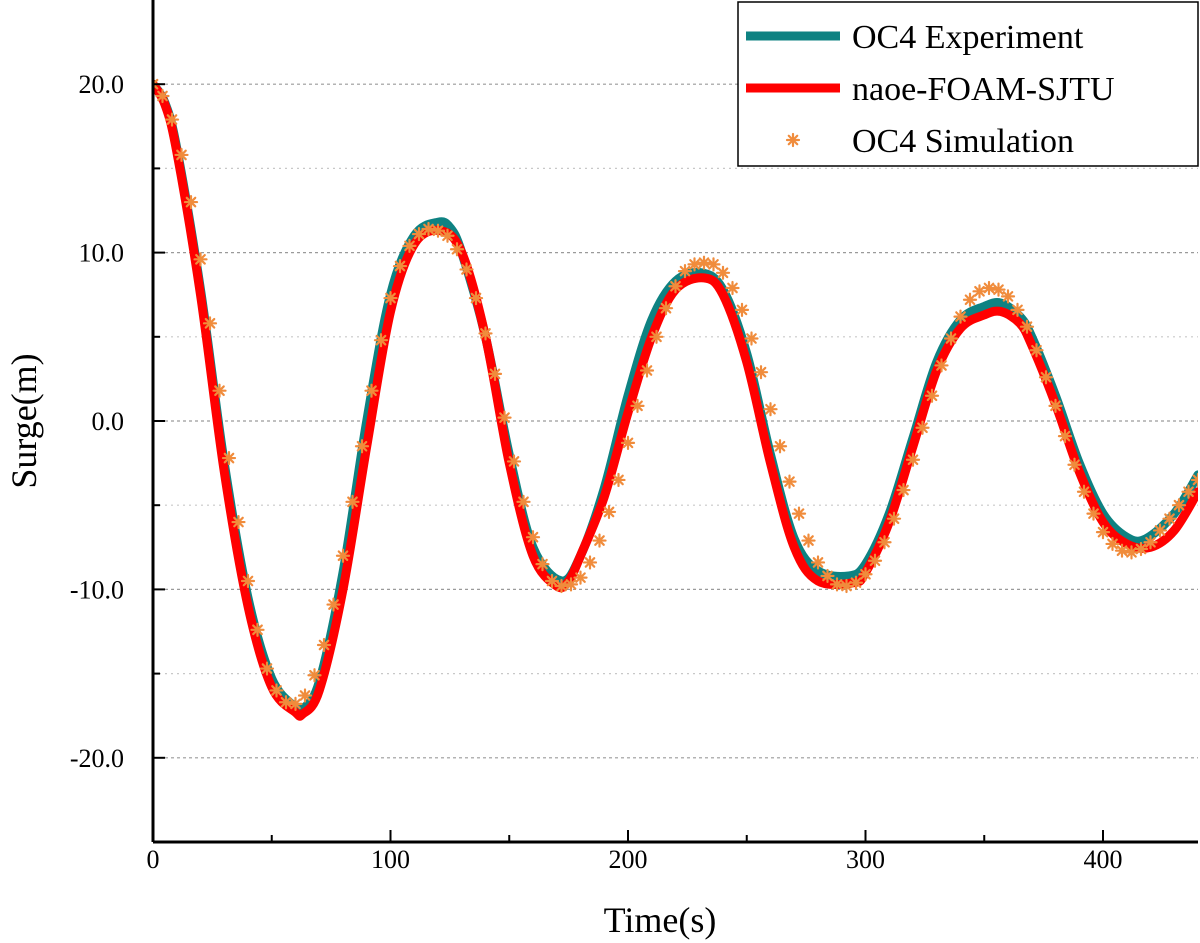 The image size is (1200, 943). Describe the element at coordinates (793, 140) in the screenshot. I see `legend-swatch-oc4-simulation` at that location.